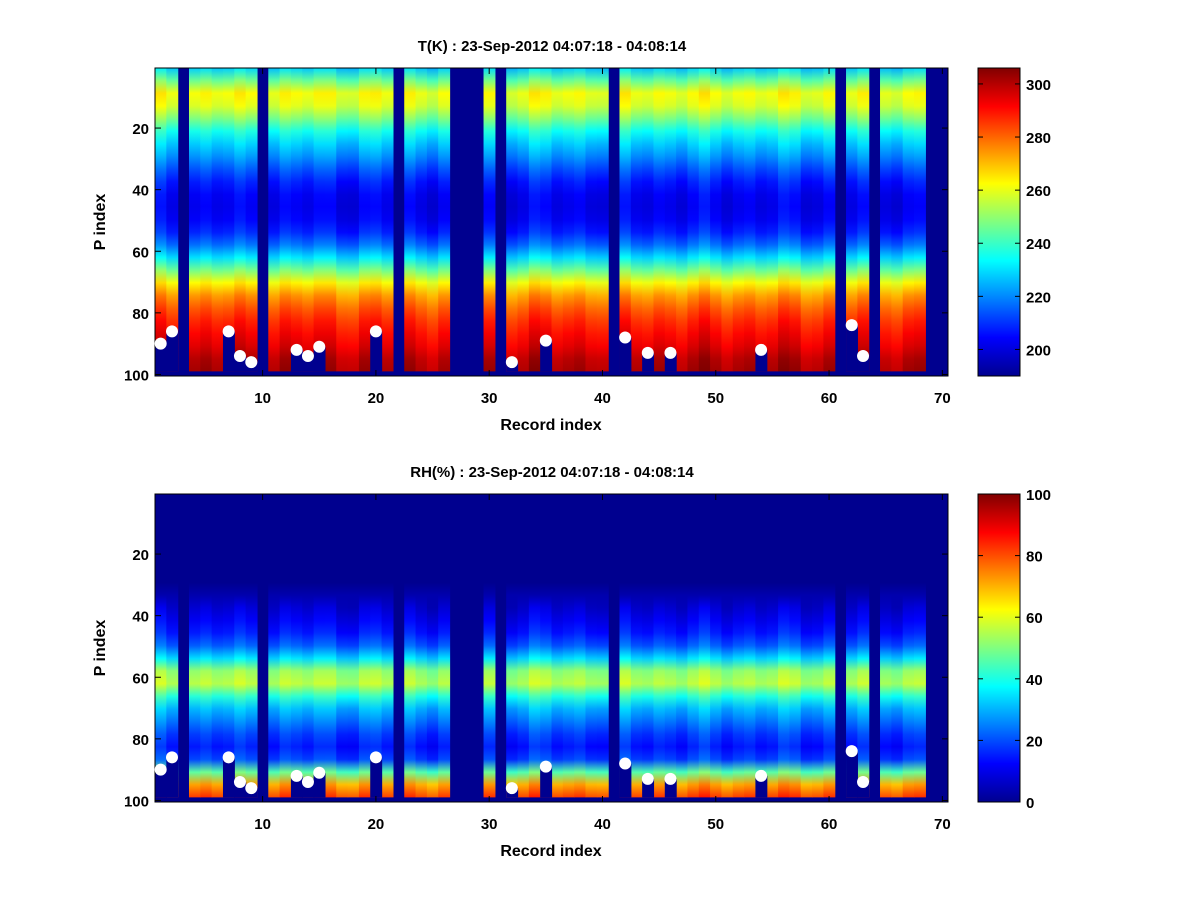 The image size is (1200, 900). Describe the element at coordinates (1038, 85) in the screenshot. I see `colorbar-tick-label: 300` at that location.